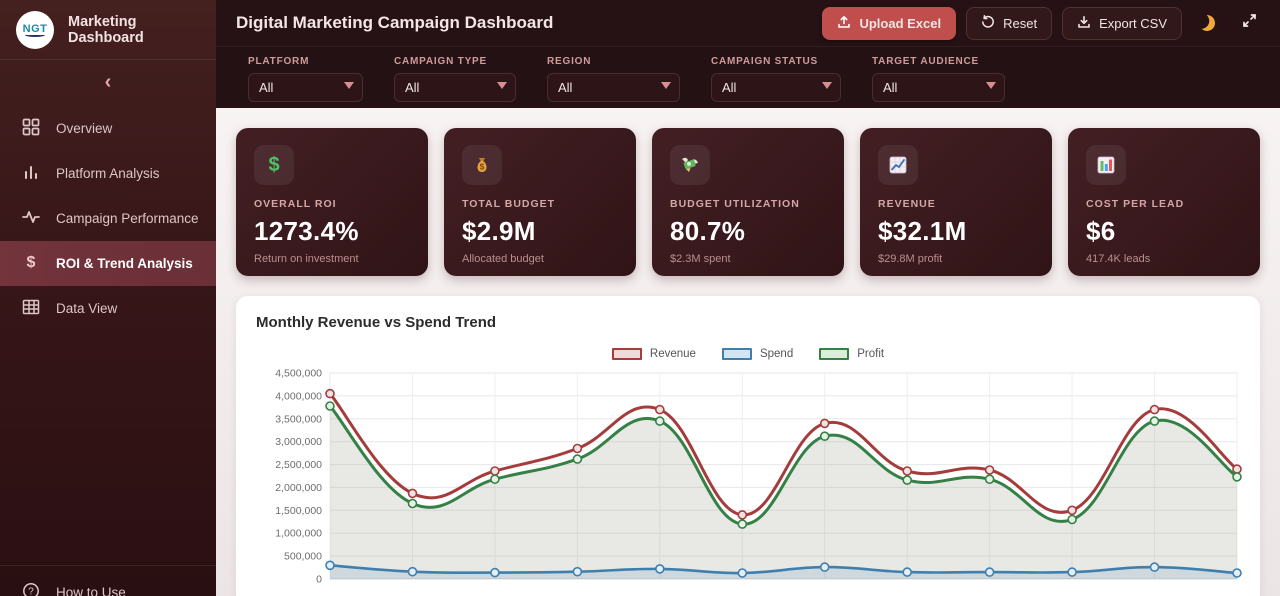 Image resolution: width=1280 pixels, height=596 pixels. I want to click on bar-chart-icon, so click(31, 173).